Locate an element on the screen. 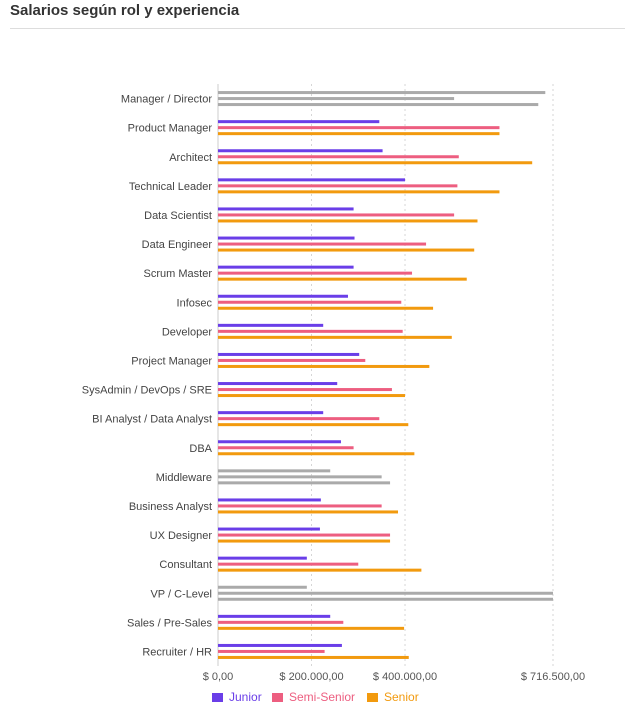 This screenshot has height=712, width=640. x-tick-label: $ 400.000,00 is located at coordinates (405, 677).